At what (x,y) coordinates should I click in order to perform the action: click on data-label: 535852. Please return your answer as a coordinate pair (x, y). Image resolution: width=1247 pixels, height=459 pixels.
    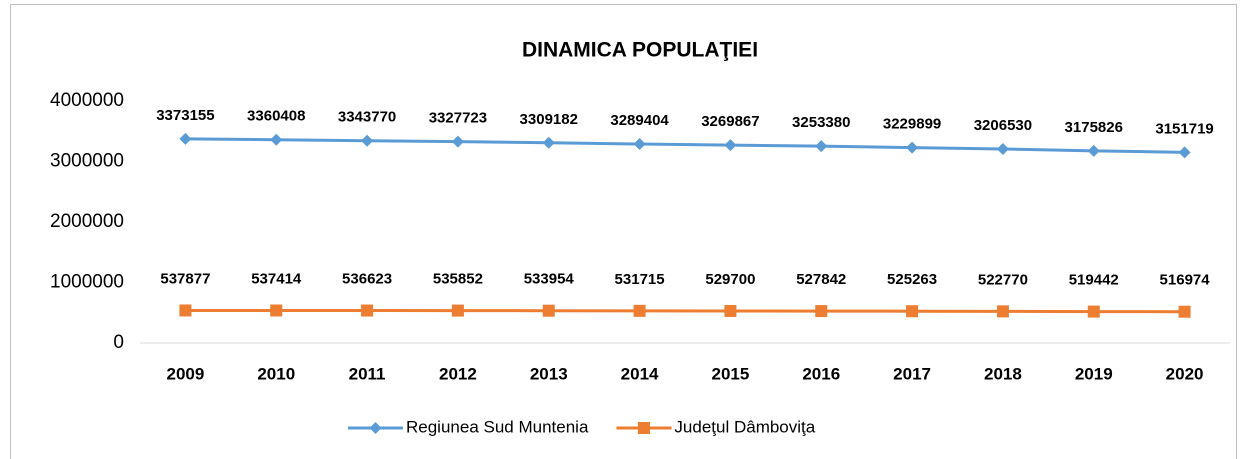
    Looking at the image, I should click on (458, 279).